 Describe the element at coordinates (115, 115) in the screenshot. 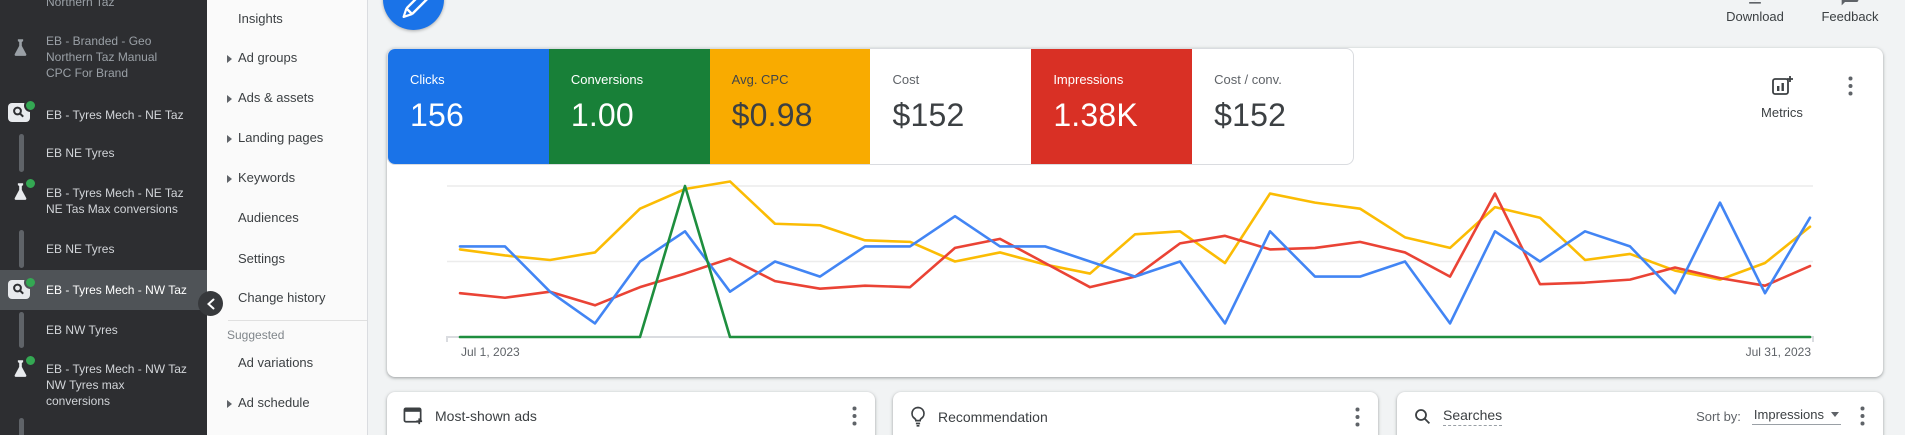

I see `campaign-label: EB - Tyres Mech - NE Taz` at that location.